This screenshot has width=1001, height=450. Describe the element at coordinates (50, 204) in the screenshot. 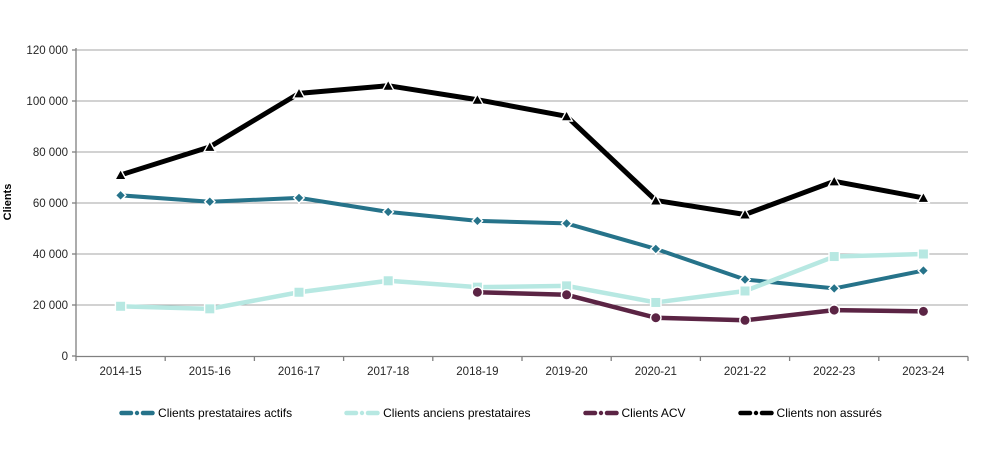

I see `y-tick-label: 60 000` at that location.